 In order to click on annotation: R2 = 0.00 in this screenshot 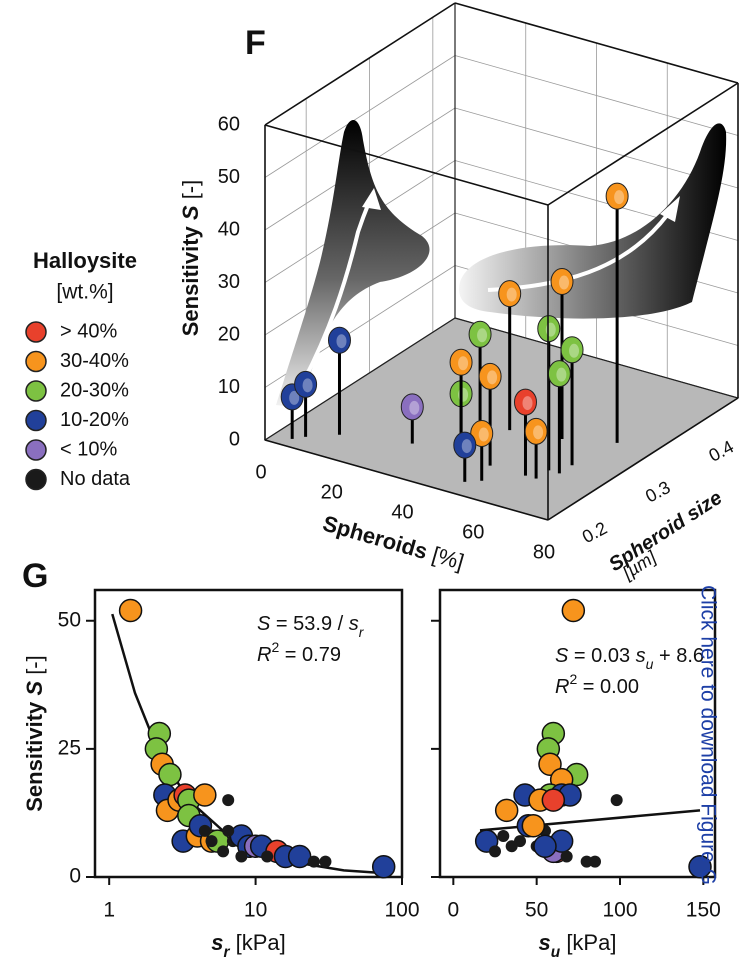, I will do `click(597, 685)`.